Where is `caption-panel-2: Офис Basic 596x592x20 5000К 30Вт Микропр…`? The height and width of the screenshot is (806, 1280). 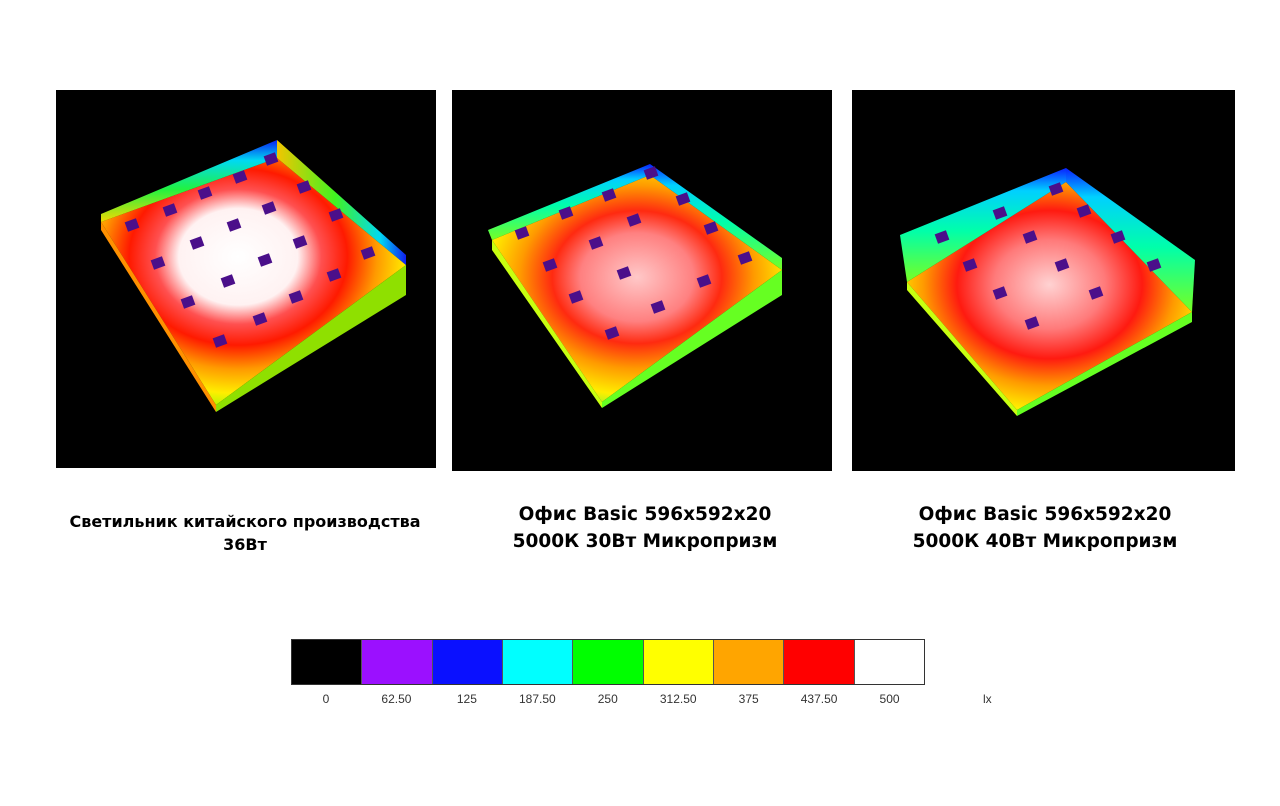 caption-panel-2: Офис Basic 596x592x20 5000К 30Вт Микропр… is located at coordinates (645, 529).